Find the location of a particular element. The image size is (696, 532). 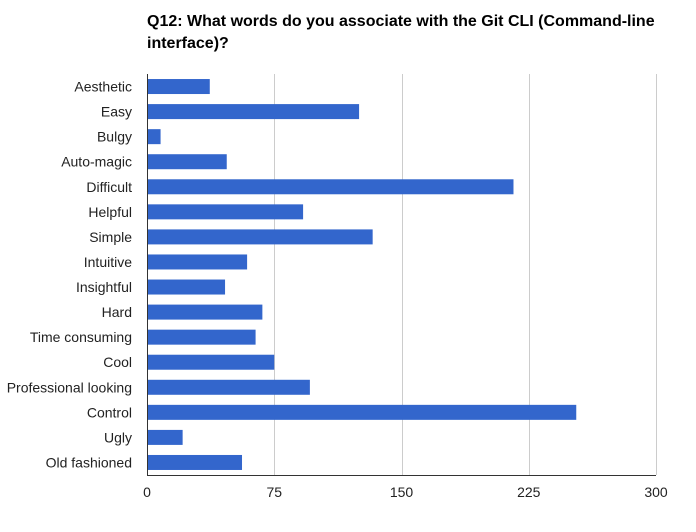

category-label: Aesthetic is located at coordinates (103, 87).